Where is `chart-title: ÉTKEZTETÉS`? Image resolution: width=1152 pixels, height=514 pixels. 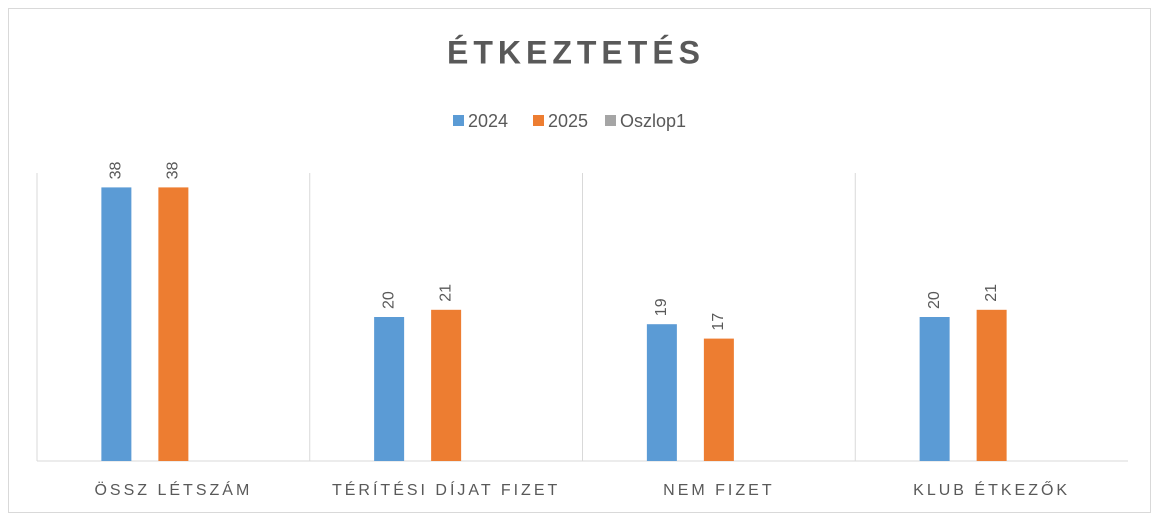
chart-title: ÉTKEZTETÉS is located at coordinates (576, 52).